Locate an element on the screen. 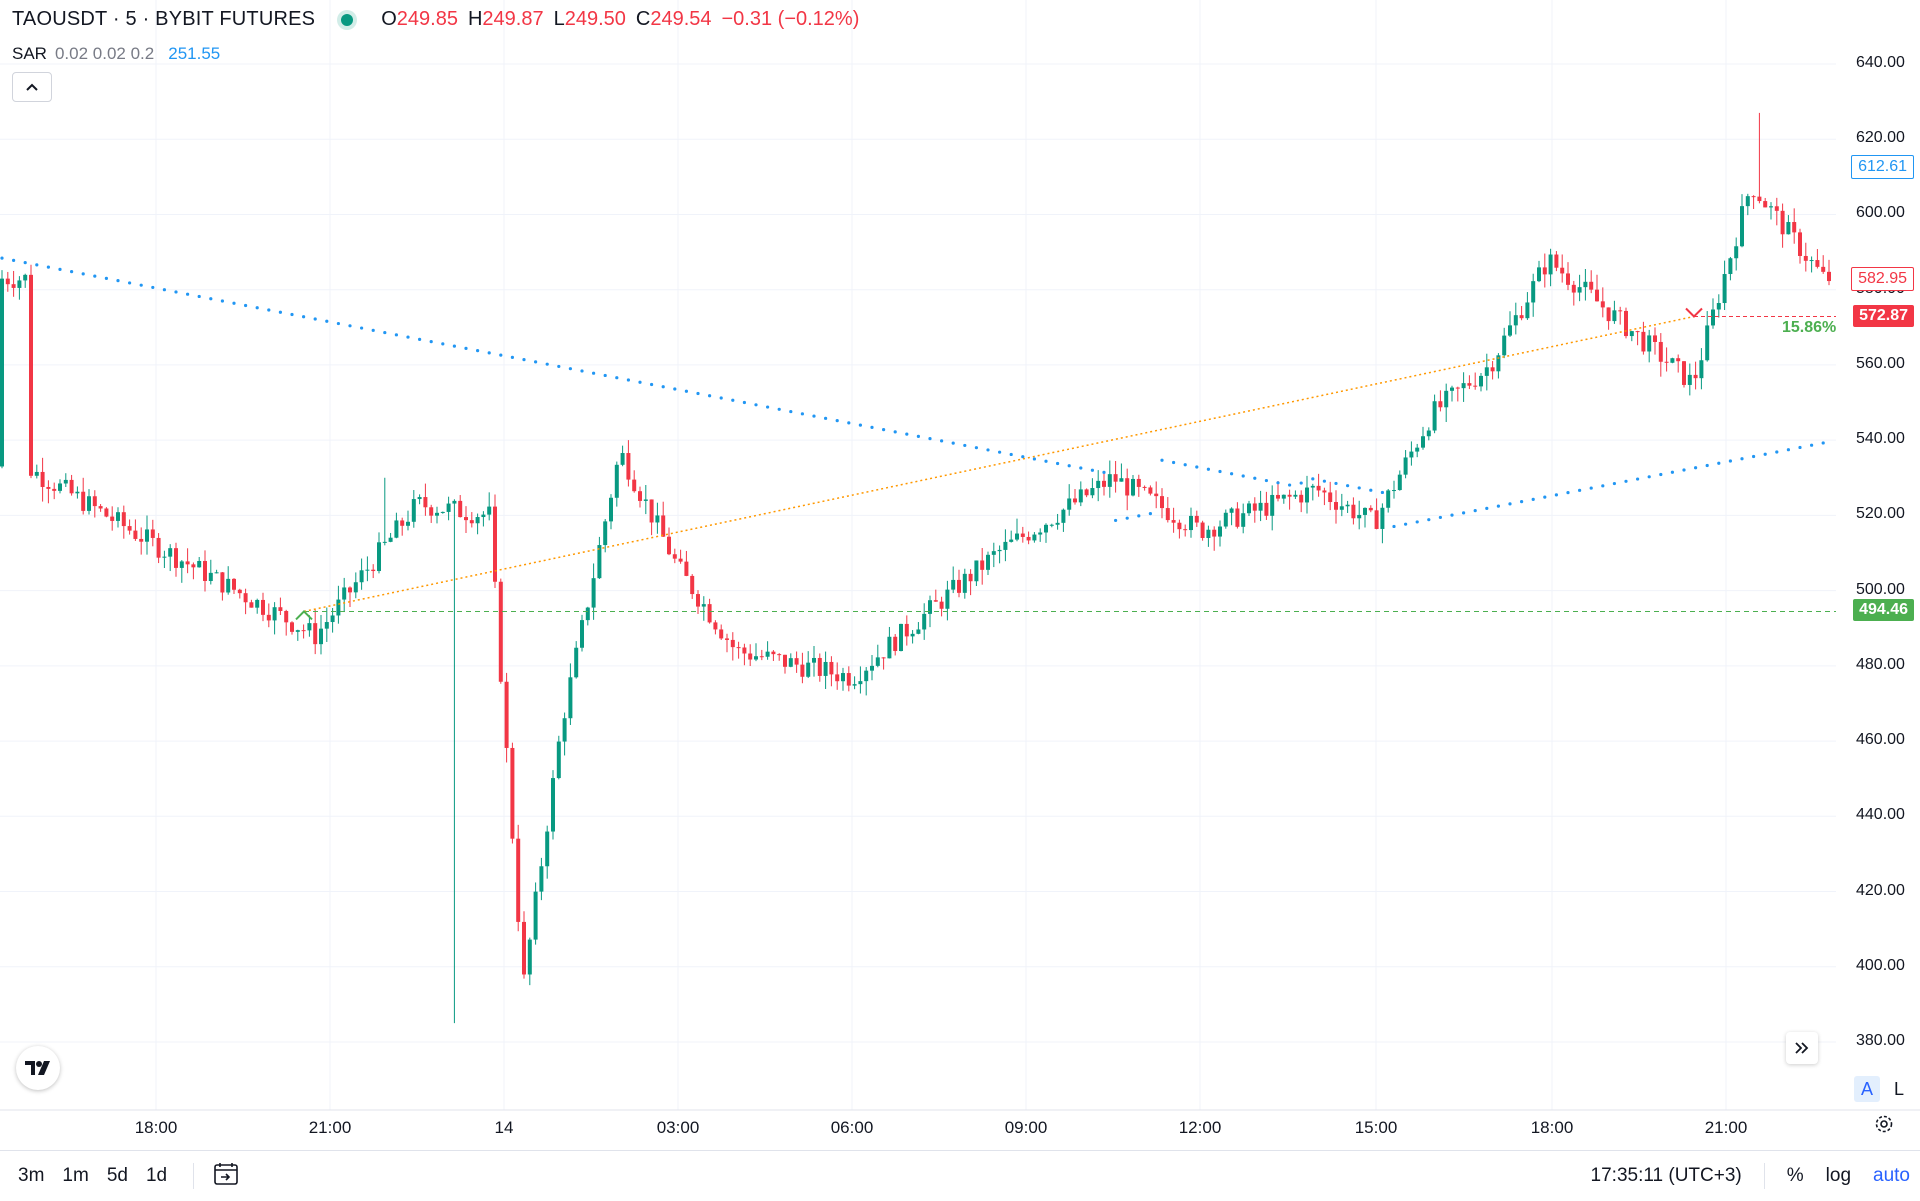 The height and width of the screenshot is (1201, 1920). price-tick-label: 480.00 is located at coordinates (1880, 664).